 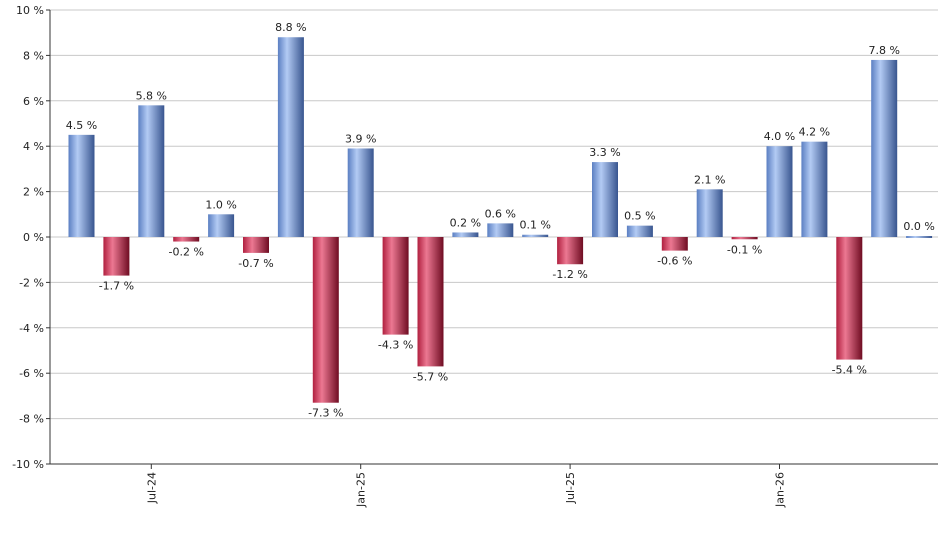 I want to click on y-tick-label: 8 %, so click(x=33, y=55).